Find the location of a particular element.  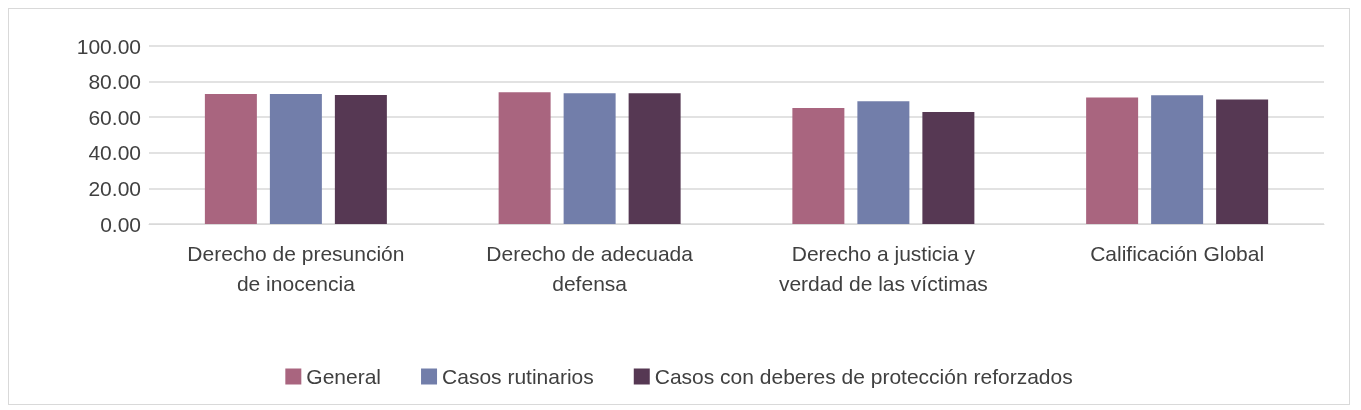

y-tick-label: 80.00 is located at coordinates (114, 82).